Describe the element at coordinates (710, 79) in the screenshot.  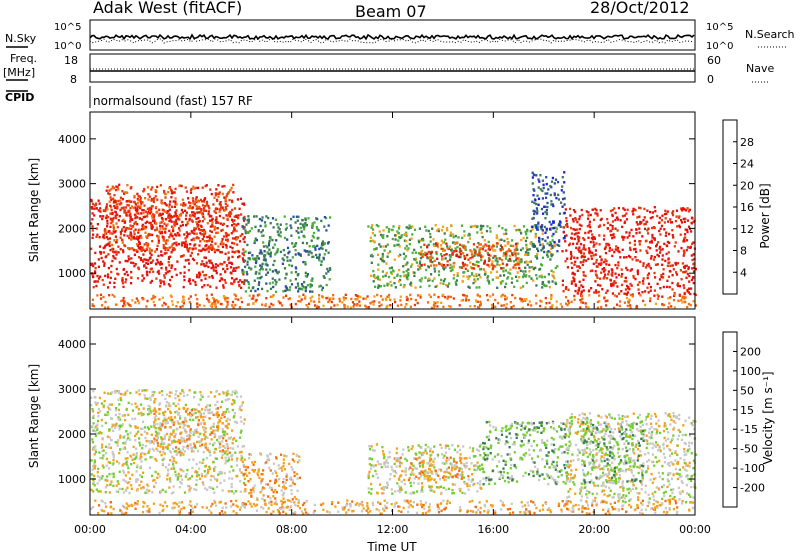
I see `nave-tick-bottom: 0` at that location.